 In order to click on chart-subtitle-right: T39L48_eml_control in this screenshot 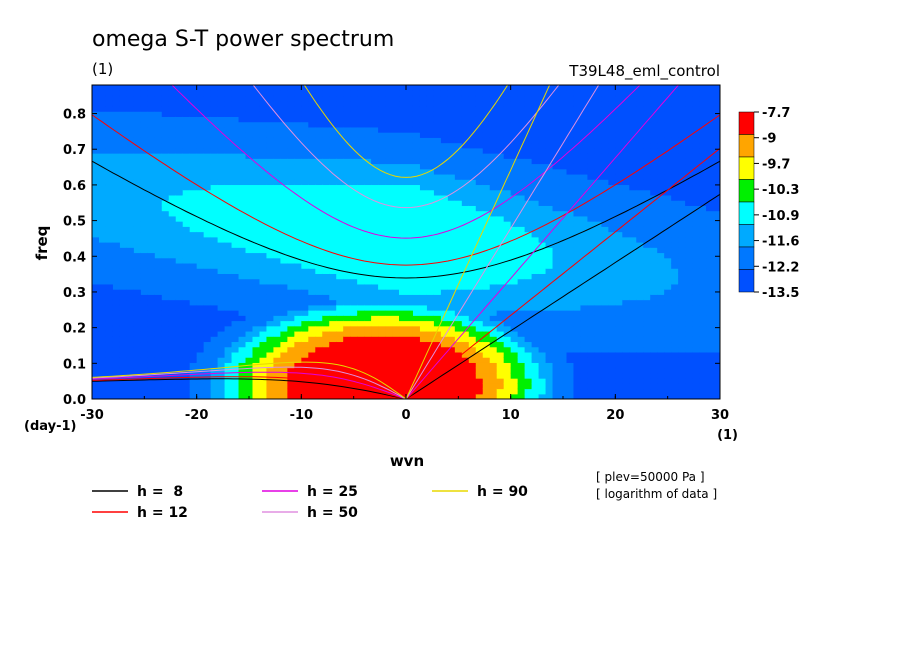, I will do `click(644, 71)`.